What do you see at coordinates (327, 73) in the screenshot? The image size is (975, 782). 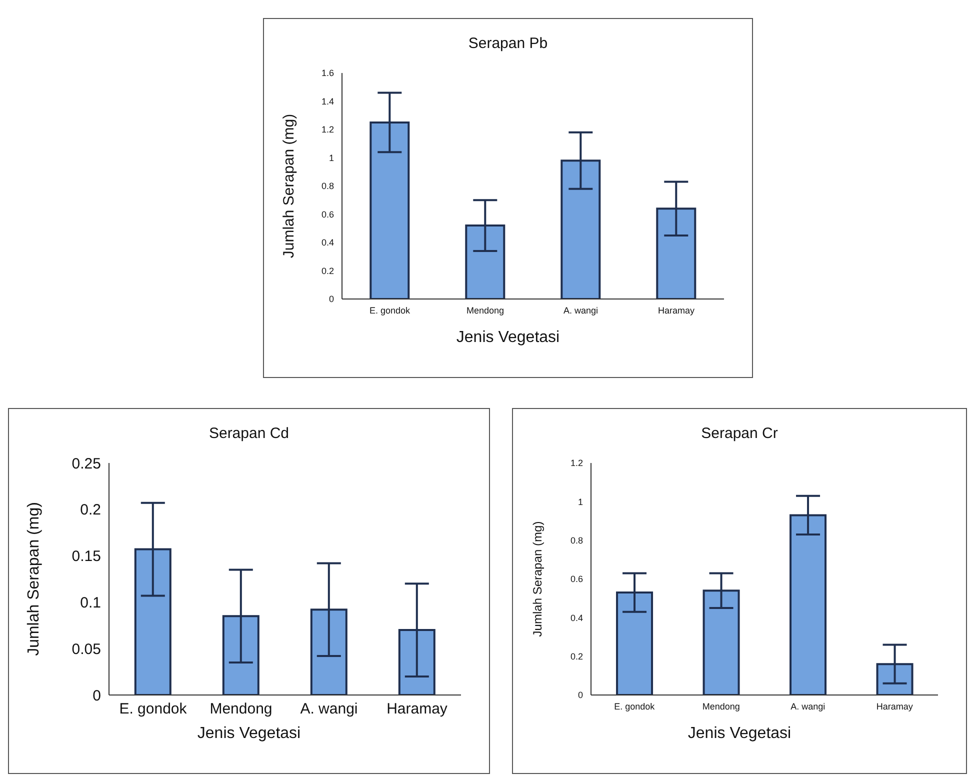 I see `y-tick-label: 1.6` at bounding box center [327, 73].